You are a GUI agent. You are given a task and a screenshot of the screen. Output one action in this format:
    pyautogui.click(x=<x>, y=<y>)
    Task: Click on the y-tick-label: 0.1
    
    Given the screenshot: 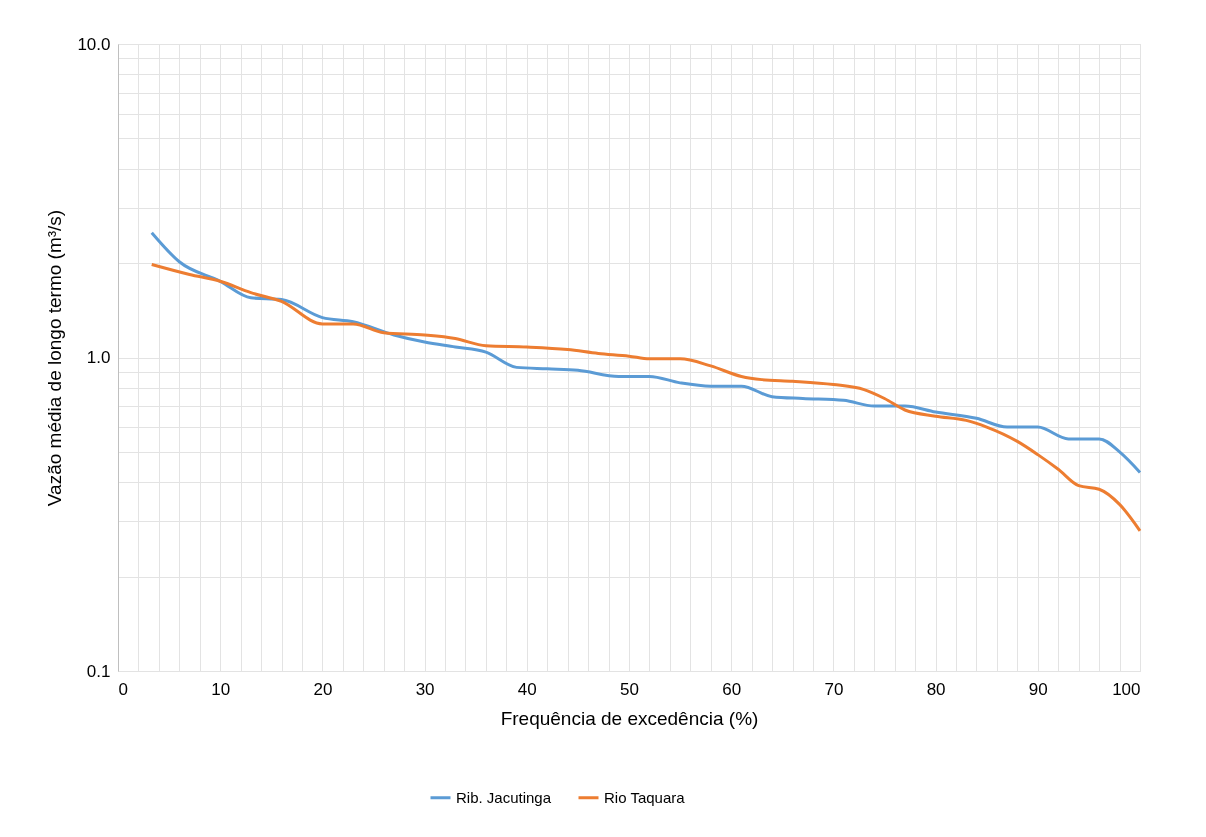 What is the action you would take?
    pyautogui.click(x=98, y=671)
    